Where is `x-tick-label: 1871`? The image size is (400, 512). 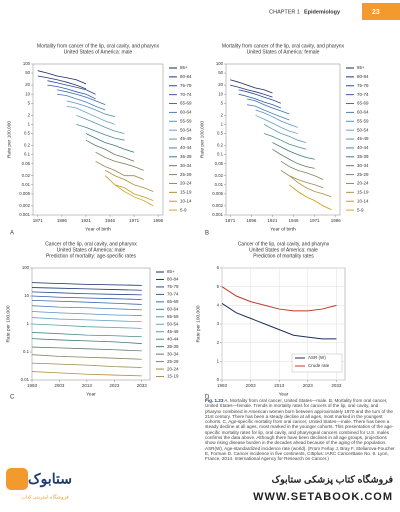 x-tick-label: 1871 is located at coordinates (230, 220).